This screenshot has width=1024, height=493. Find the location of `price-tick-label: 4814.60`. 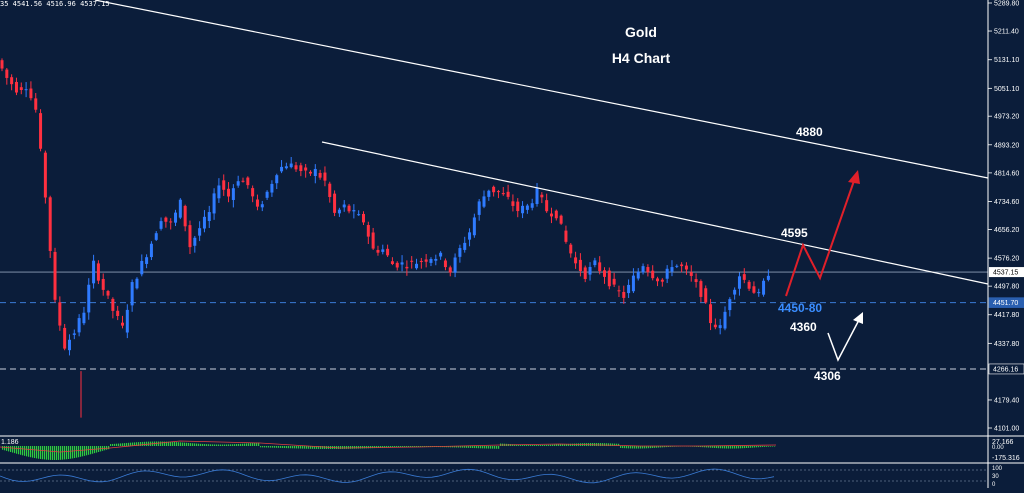

price-tick-label: 4814.60 is located at coordinates (1006, 173).